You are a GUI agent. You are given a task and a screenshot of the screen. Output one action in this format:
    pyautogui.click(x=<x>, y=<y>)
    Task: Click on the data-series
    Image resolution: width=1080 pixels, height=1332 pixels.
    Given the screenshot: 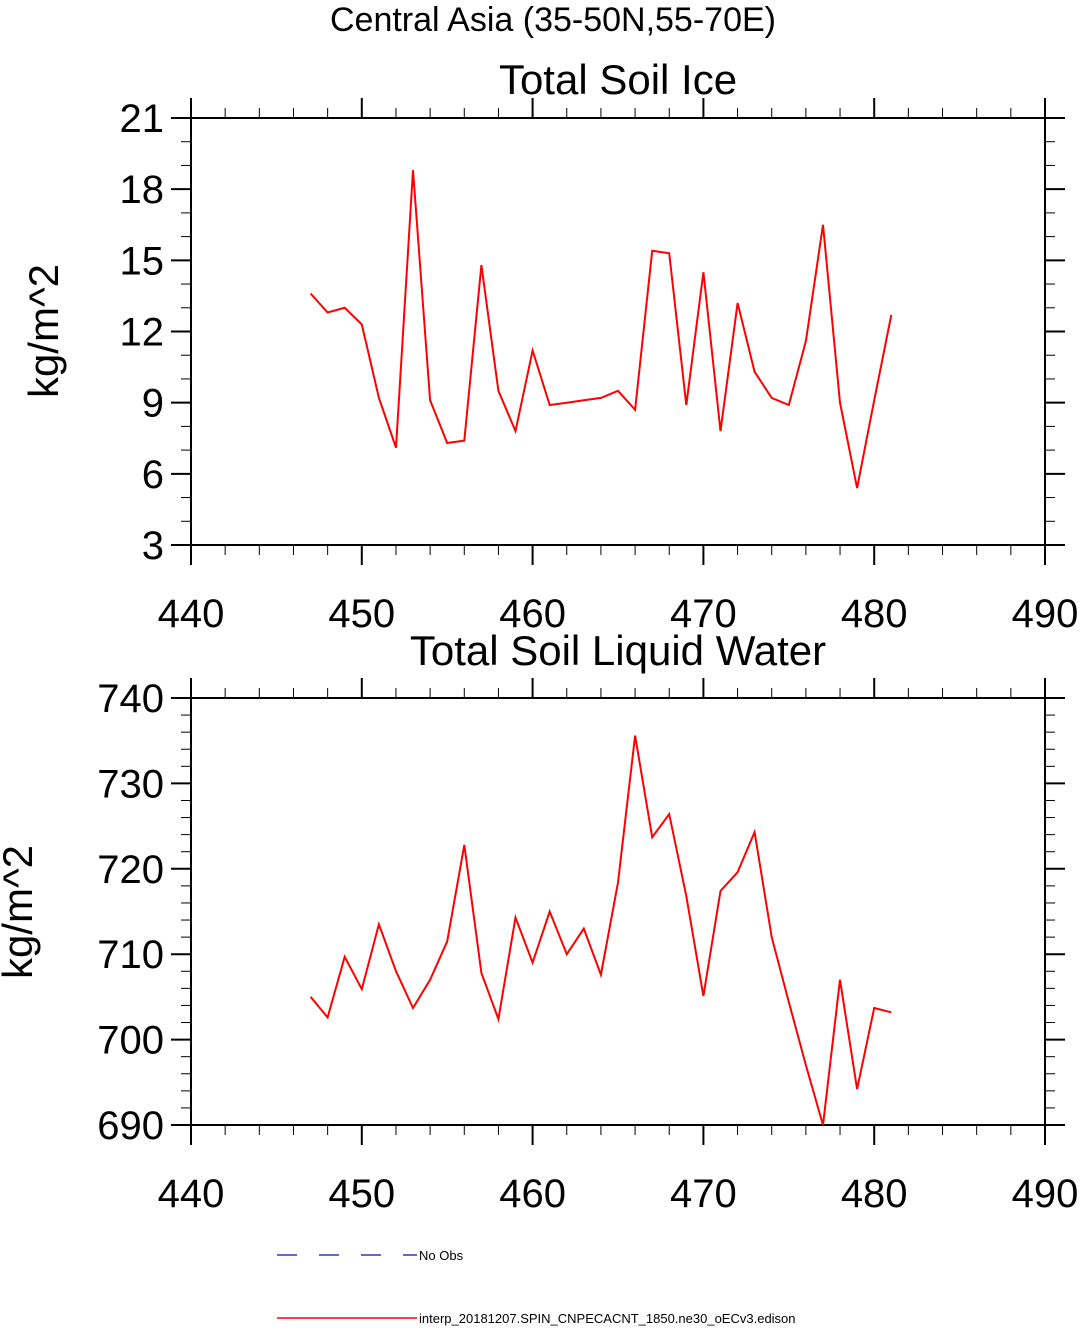 What is the action you would take?
    pyautogui.click(x=601, y=329)
    